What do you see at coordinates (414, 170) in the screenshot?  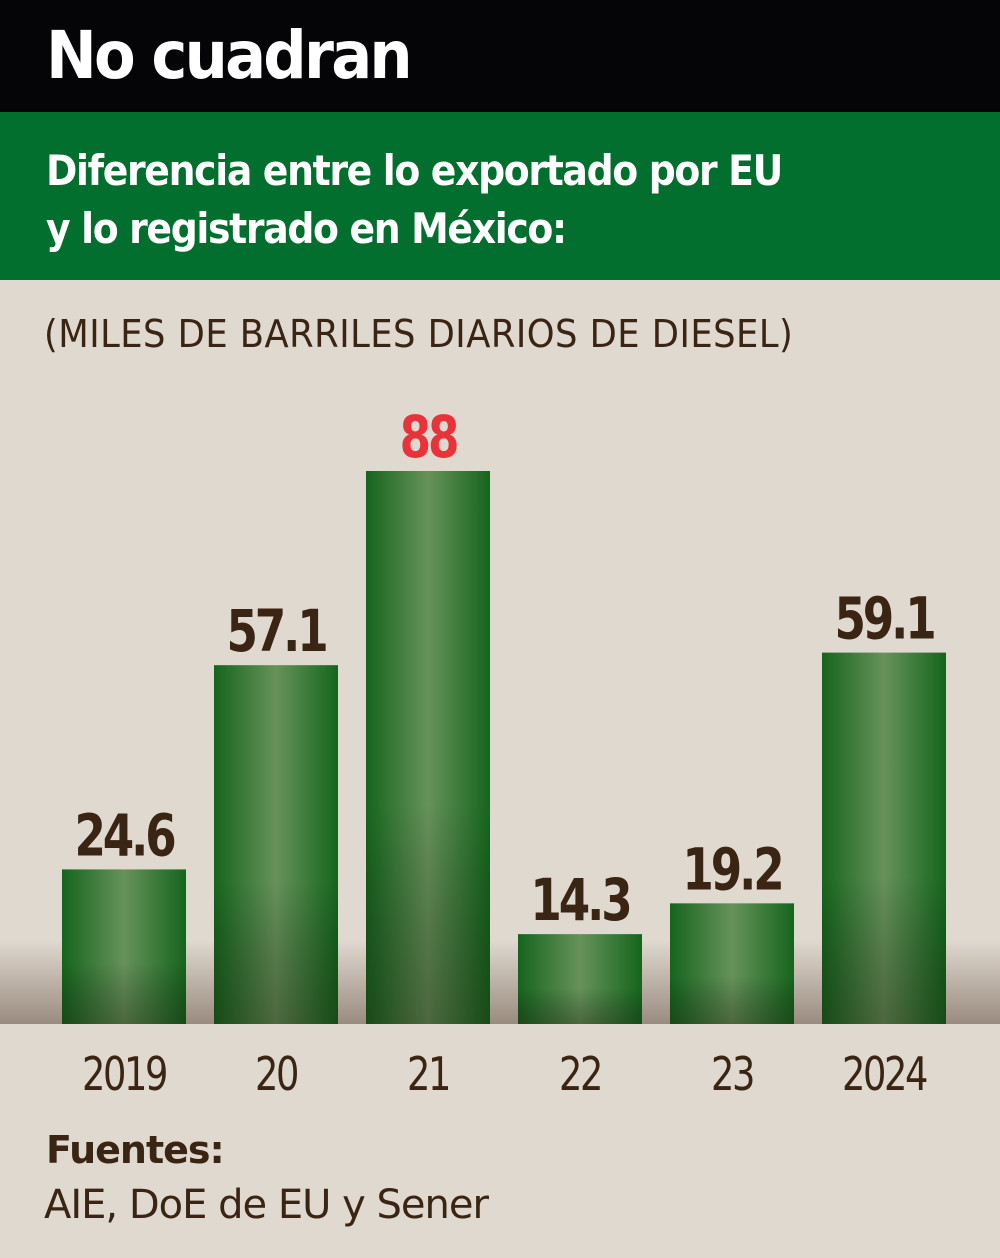 I see `subtitle-line-1: Diferencia entre lo exportado por EU` at bounding box center [414, 170].